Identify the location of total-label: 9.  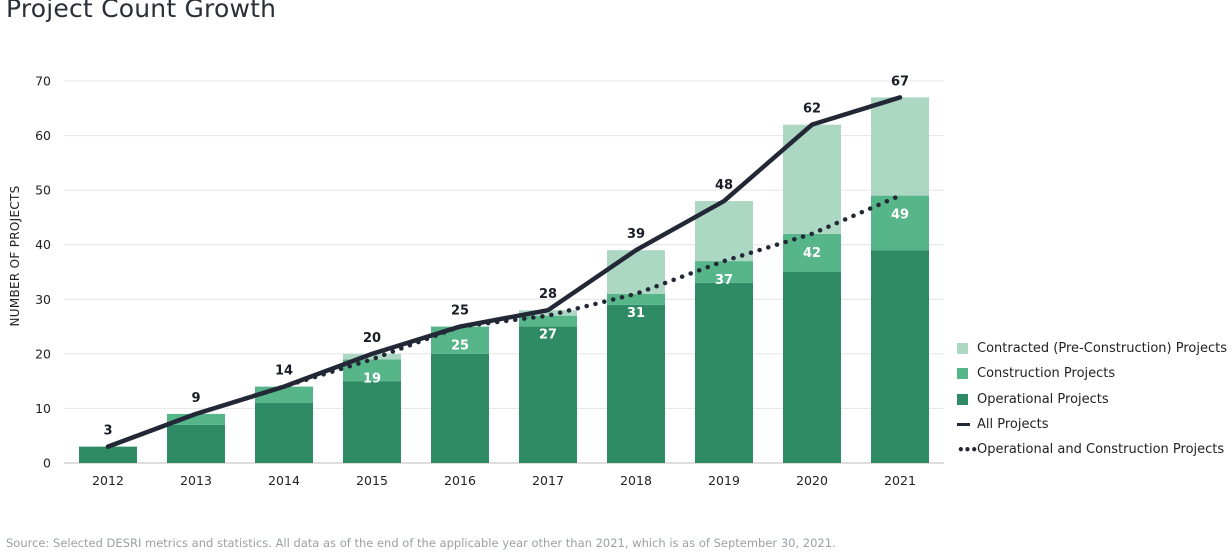
(195, 398).